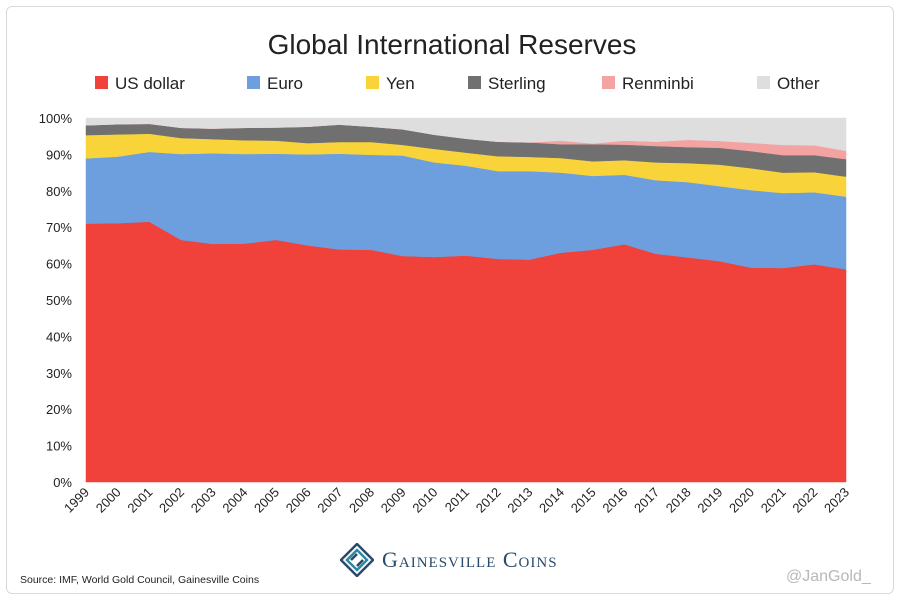  What do you see at coordinates (488, 500) in the screenshot?
I see `x-tick-label: 2012` at bounding box center [488, 500].